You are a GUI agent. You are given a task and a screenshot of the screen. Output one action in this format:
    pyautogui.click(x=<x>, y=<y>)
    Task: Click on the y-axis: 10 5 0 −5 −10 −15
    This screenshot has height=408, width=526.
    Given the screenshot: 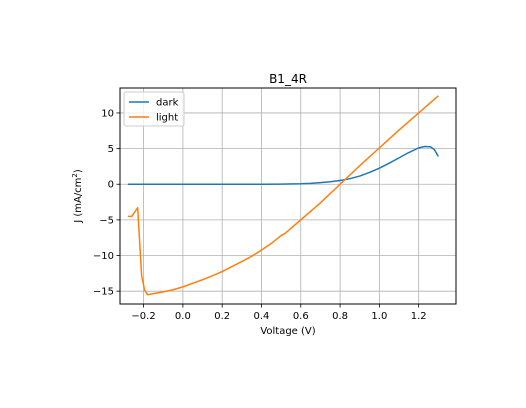 What is the action you would take?
    pyautogui.click(x=106, y=203)
    